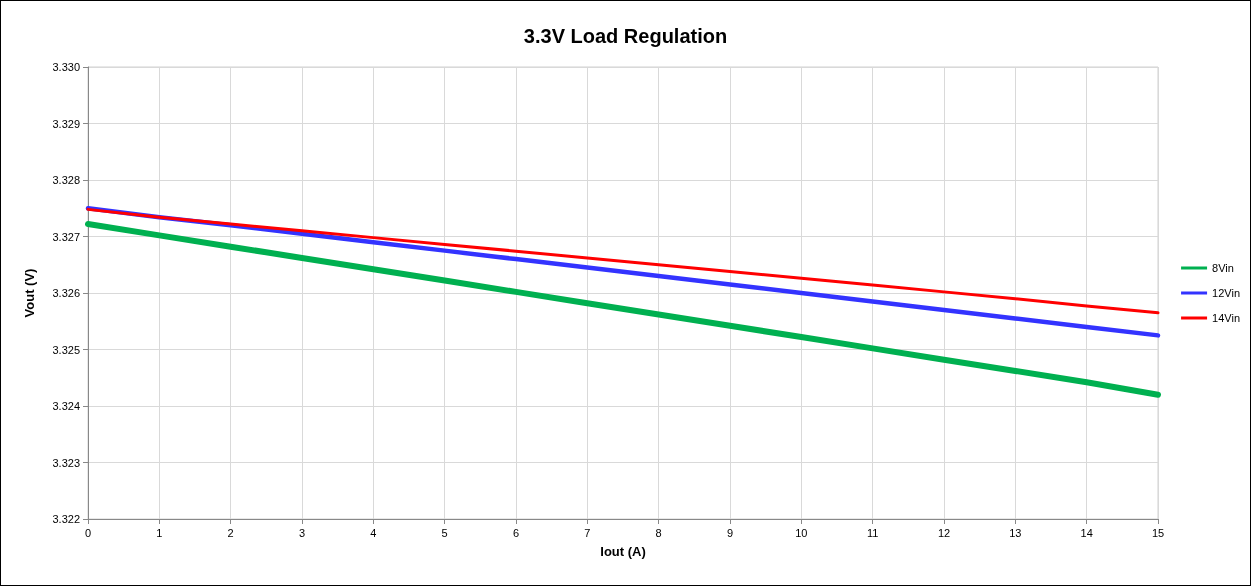 The width and height of the screenshot is (1251, 586). Describe the element at coordinates (730, 532) in the screenshot. I see `x-tick-label: 9` at that location.